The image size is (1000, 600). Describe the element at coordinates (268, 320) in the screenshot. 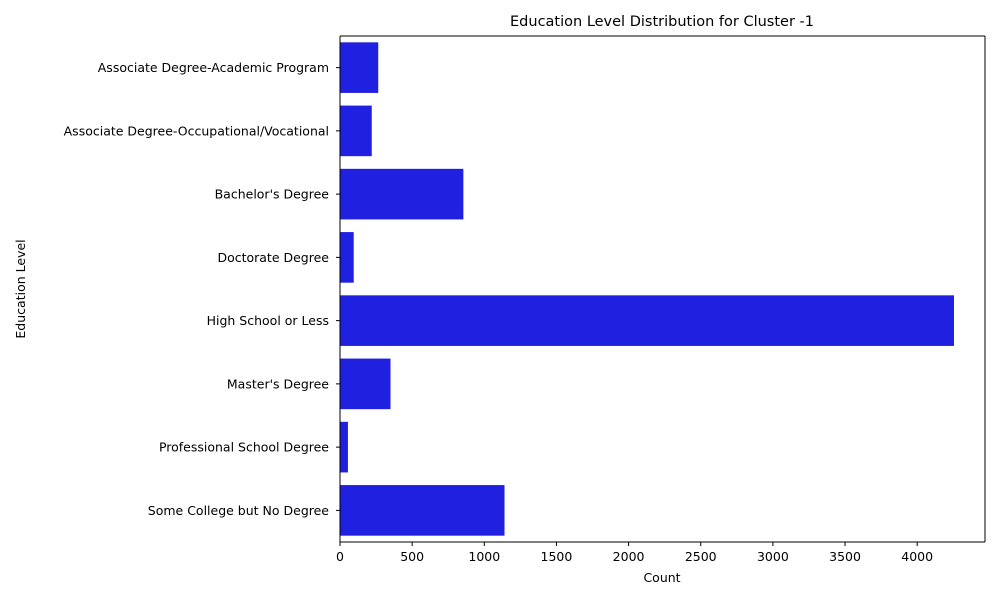

I see `y-tick-label: High School or Less` at that location.